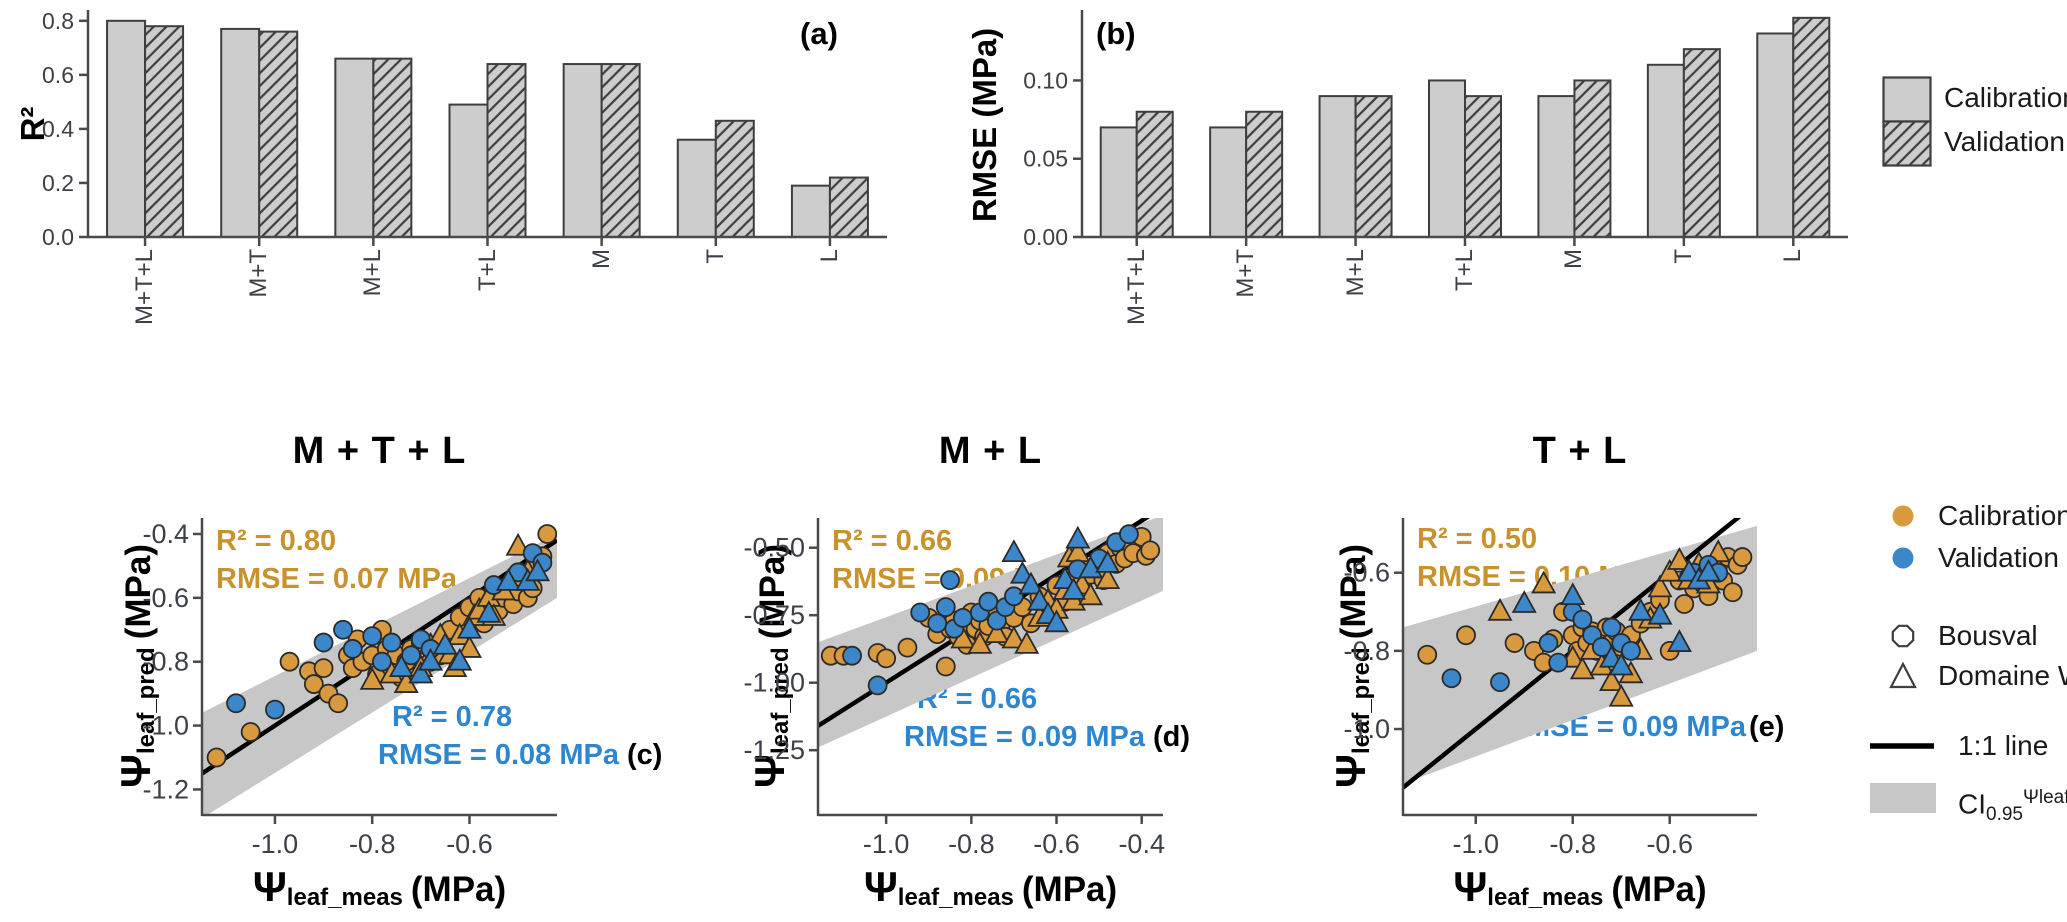 This screenshot has height=922, width=2067. What do you see at coordinates (1907, 121) in the screenshot?
I see `bar-legend-swatches-icon` at bounding box center [1907, 121].